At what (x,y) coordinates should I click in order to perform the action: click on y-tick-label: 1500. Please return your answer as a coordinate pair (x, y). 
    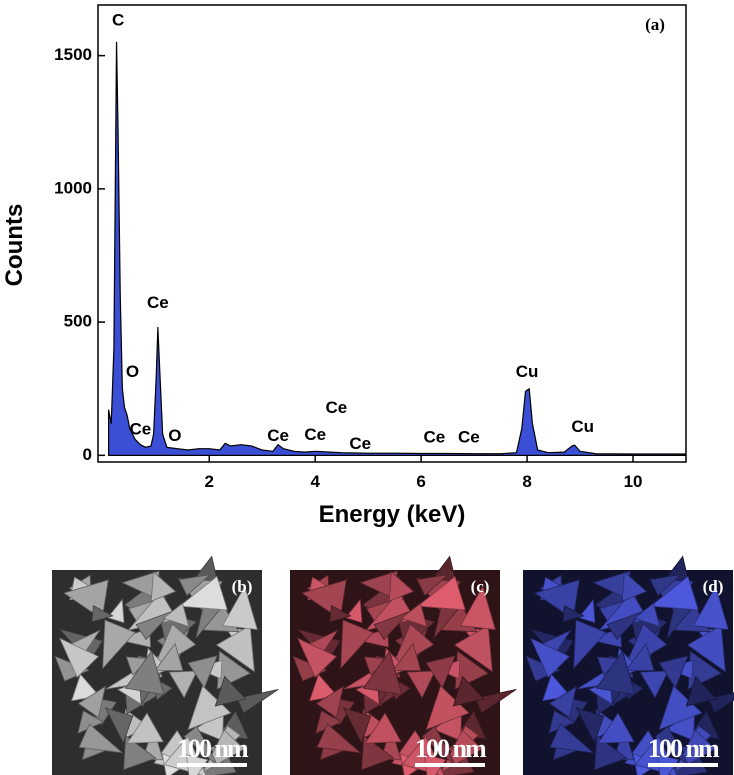
    Looking at the image, I should click on (73, 54).